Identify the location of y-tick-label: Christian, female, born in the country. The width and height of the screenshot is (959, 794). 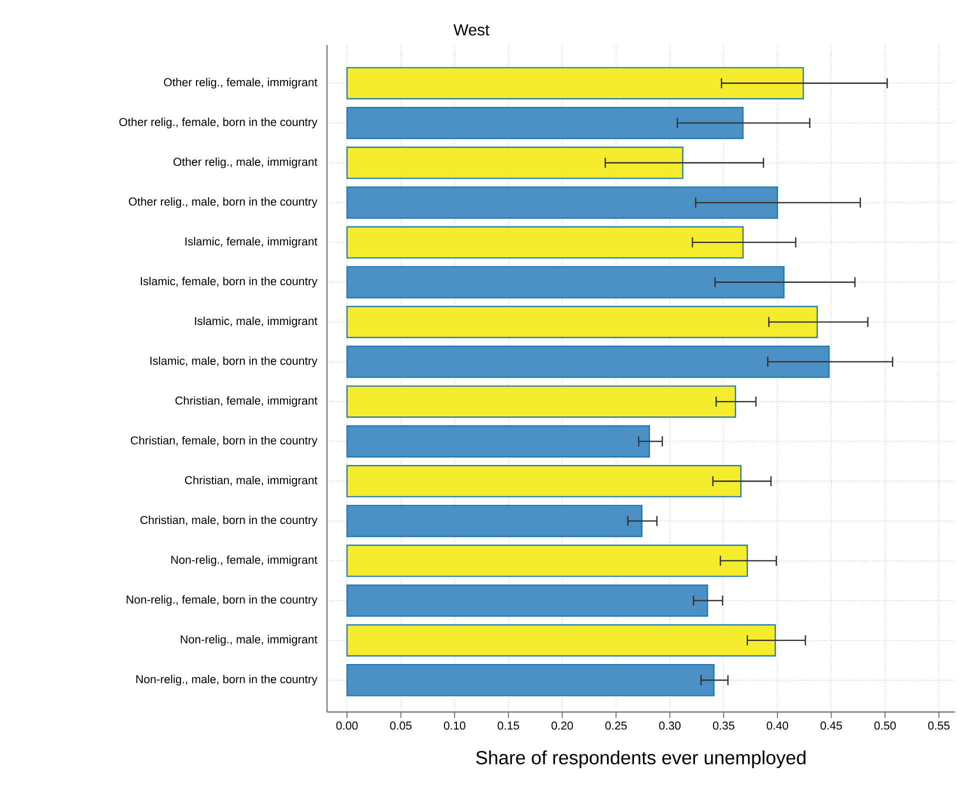
(224, 441).